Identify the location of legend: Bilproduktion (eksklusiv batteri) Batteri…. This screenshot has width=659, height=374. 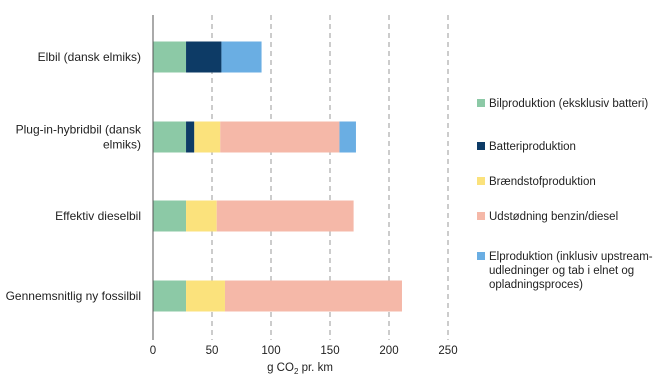
(565, 194).